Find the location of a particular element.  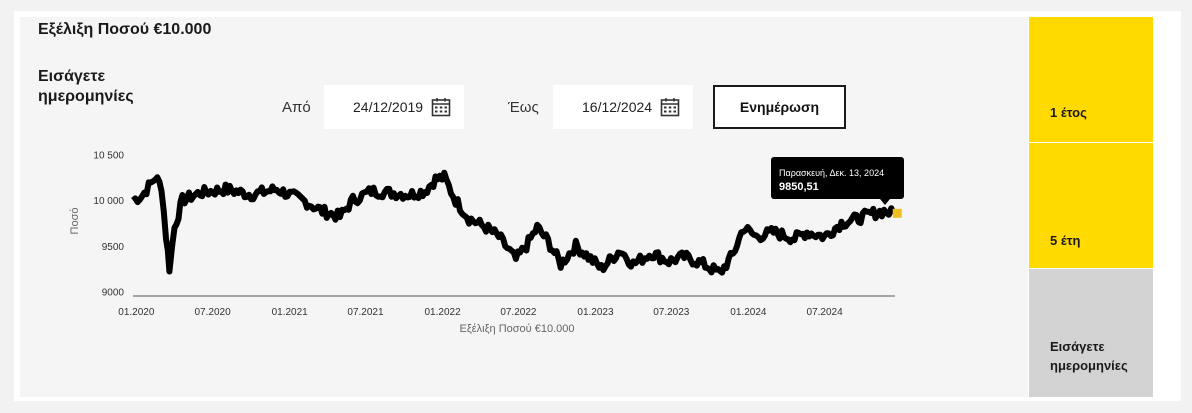

tooltip-value: 9850,51 is located at coordinates (799, 187).